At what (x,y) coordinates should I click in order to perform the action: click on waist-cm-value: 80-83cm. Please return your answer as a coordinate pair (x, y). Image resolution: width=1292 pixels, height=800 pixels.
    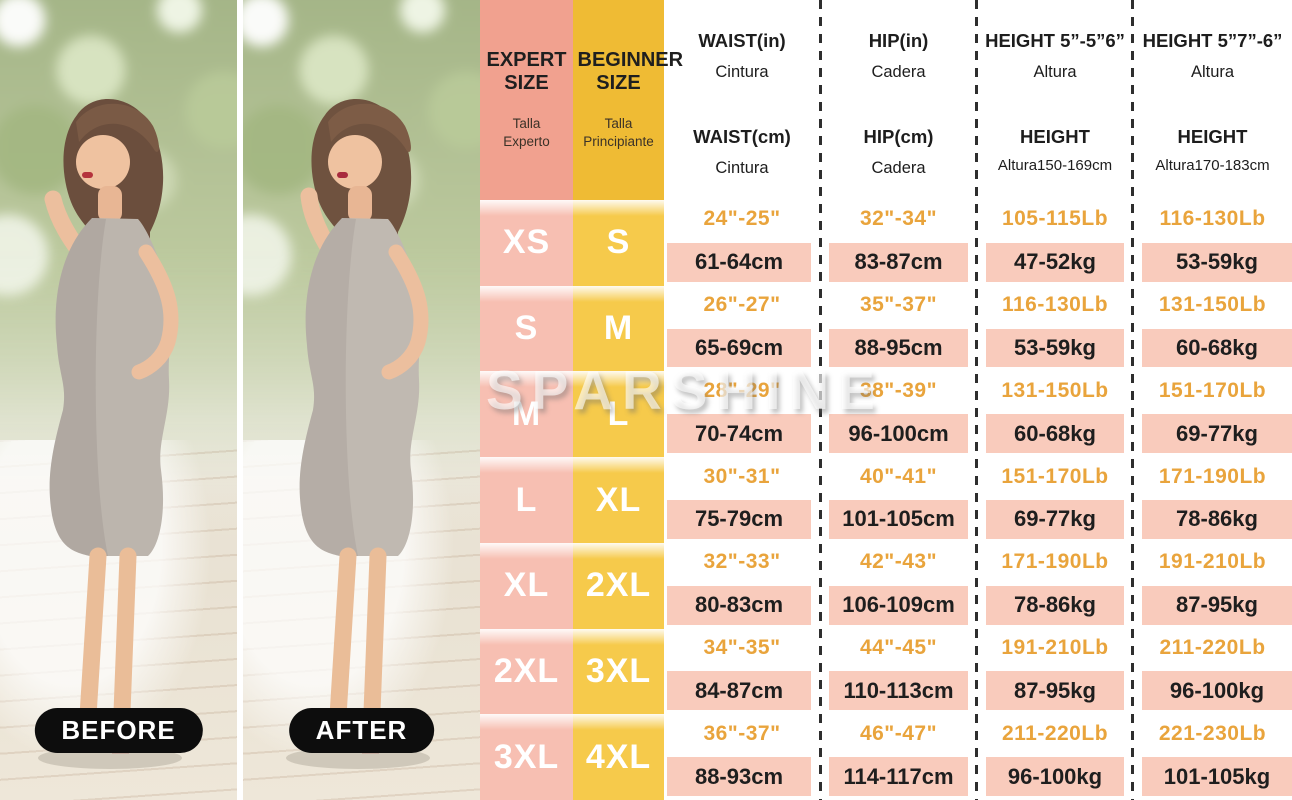
    Looking at the image, I should click on (739, 605).